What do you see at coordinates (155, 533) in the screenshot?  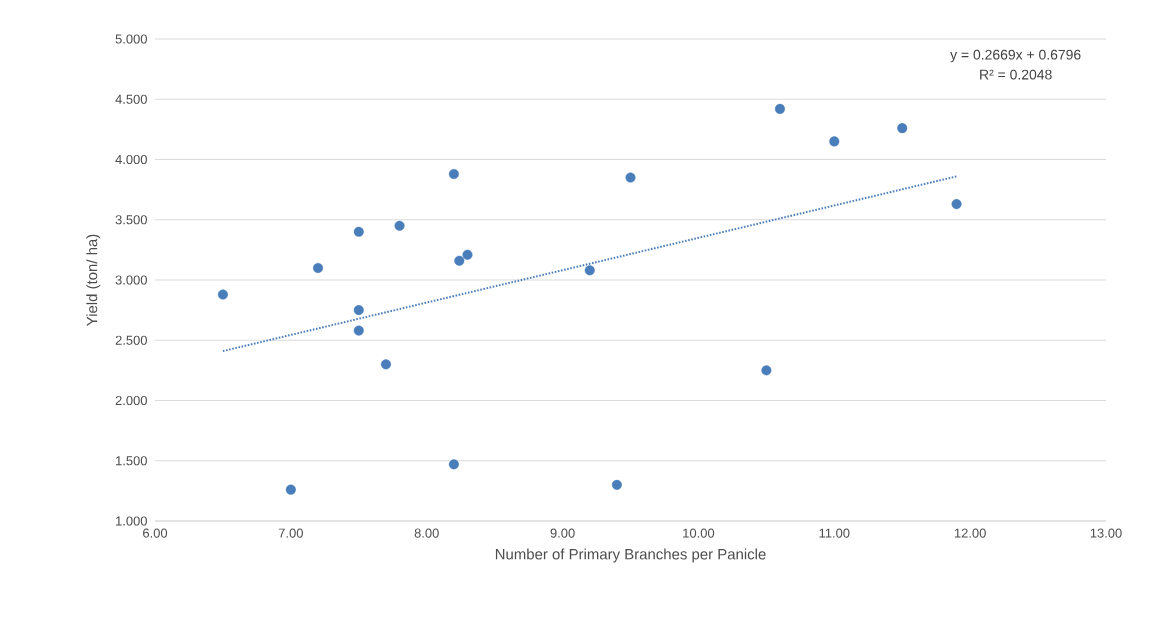 I see `x-tick-label: 6.00` at bounding box center [155, 533].